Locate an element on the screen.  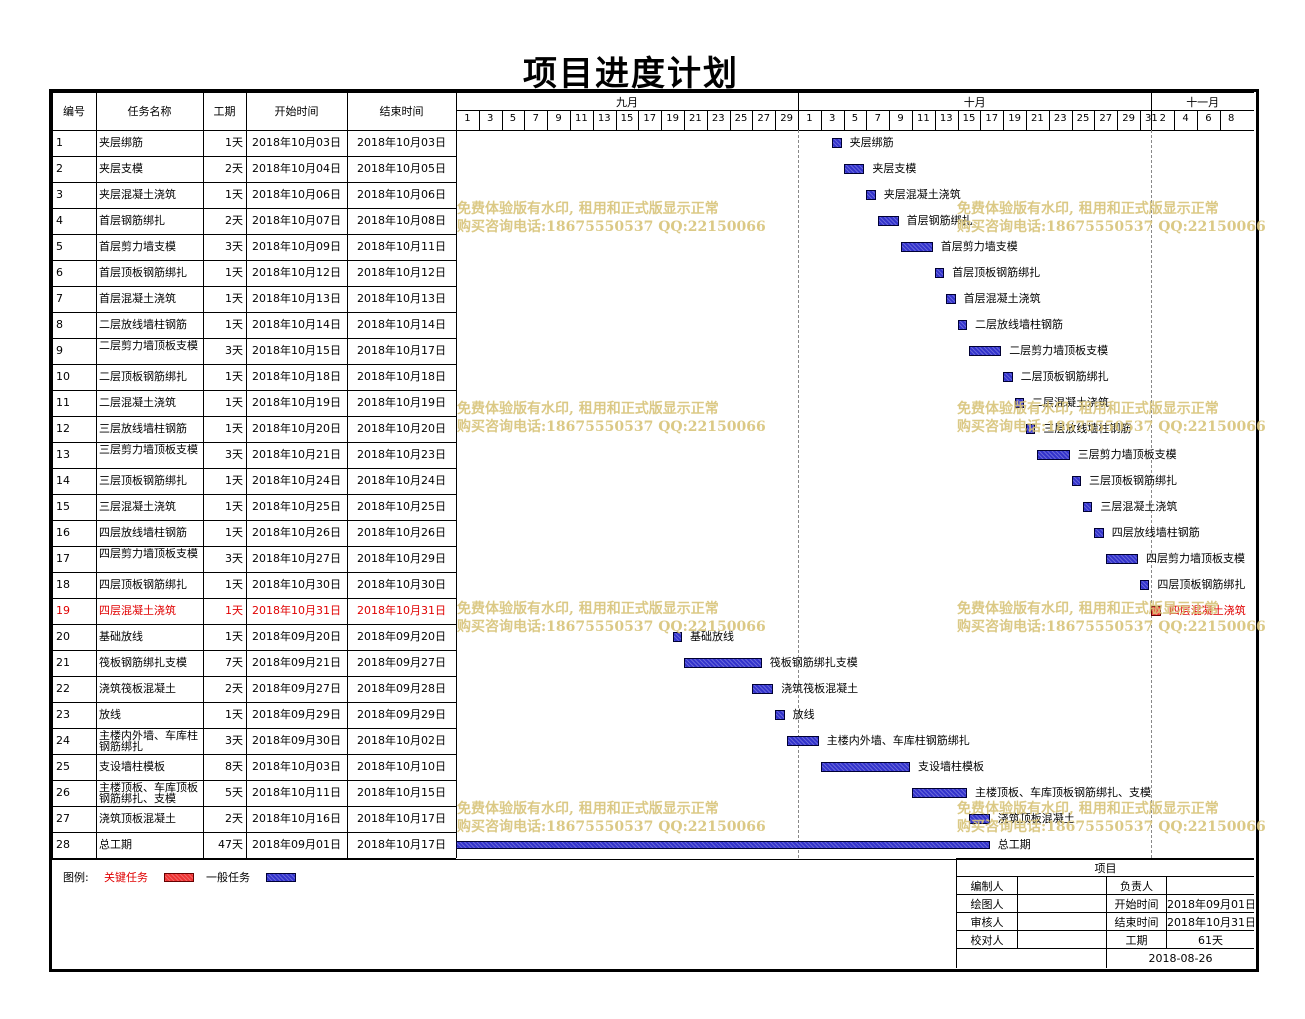
task-bar-label: 三层剪力墙顶板支模 is located at coordinates (1127, 454).